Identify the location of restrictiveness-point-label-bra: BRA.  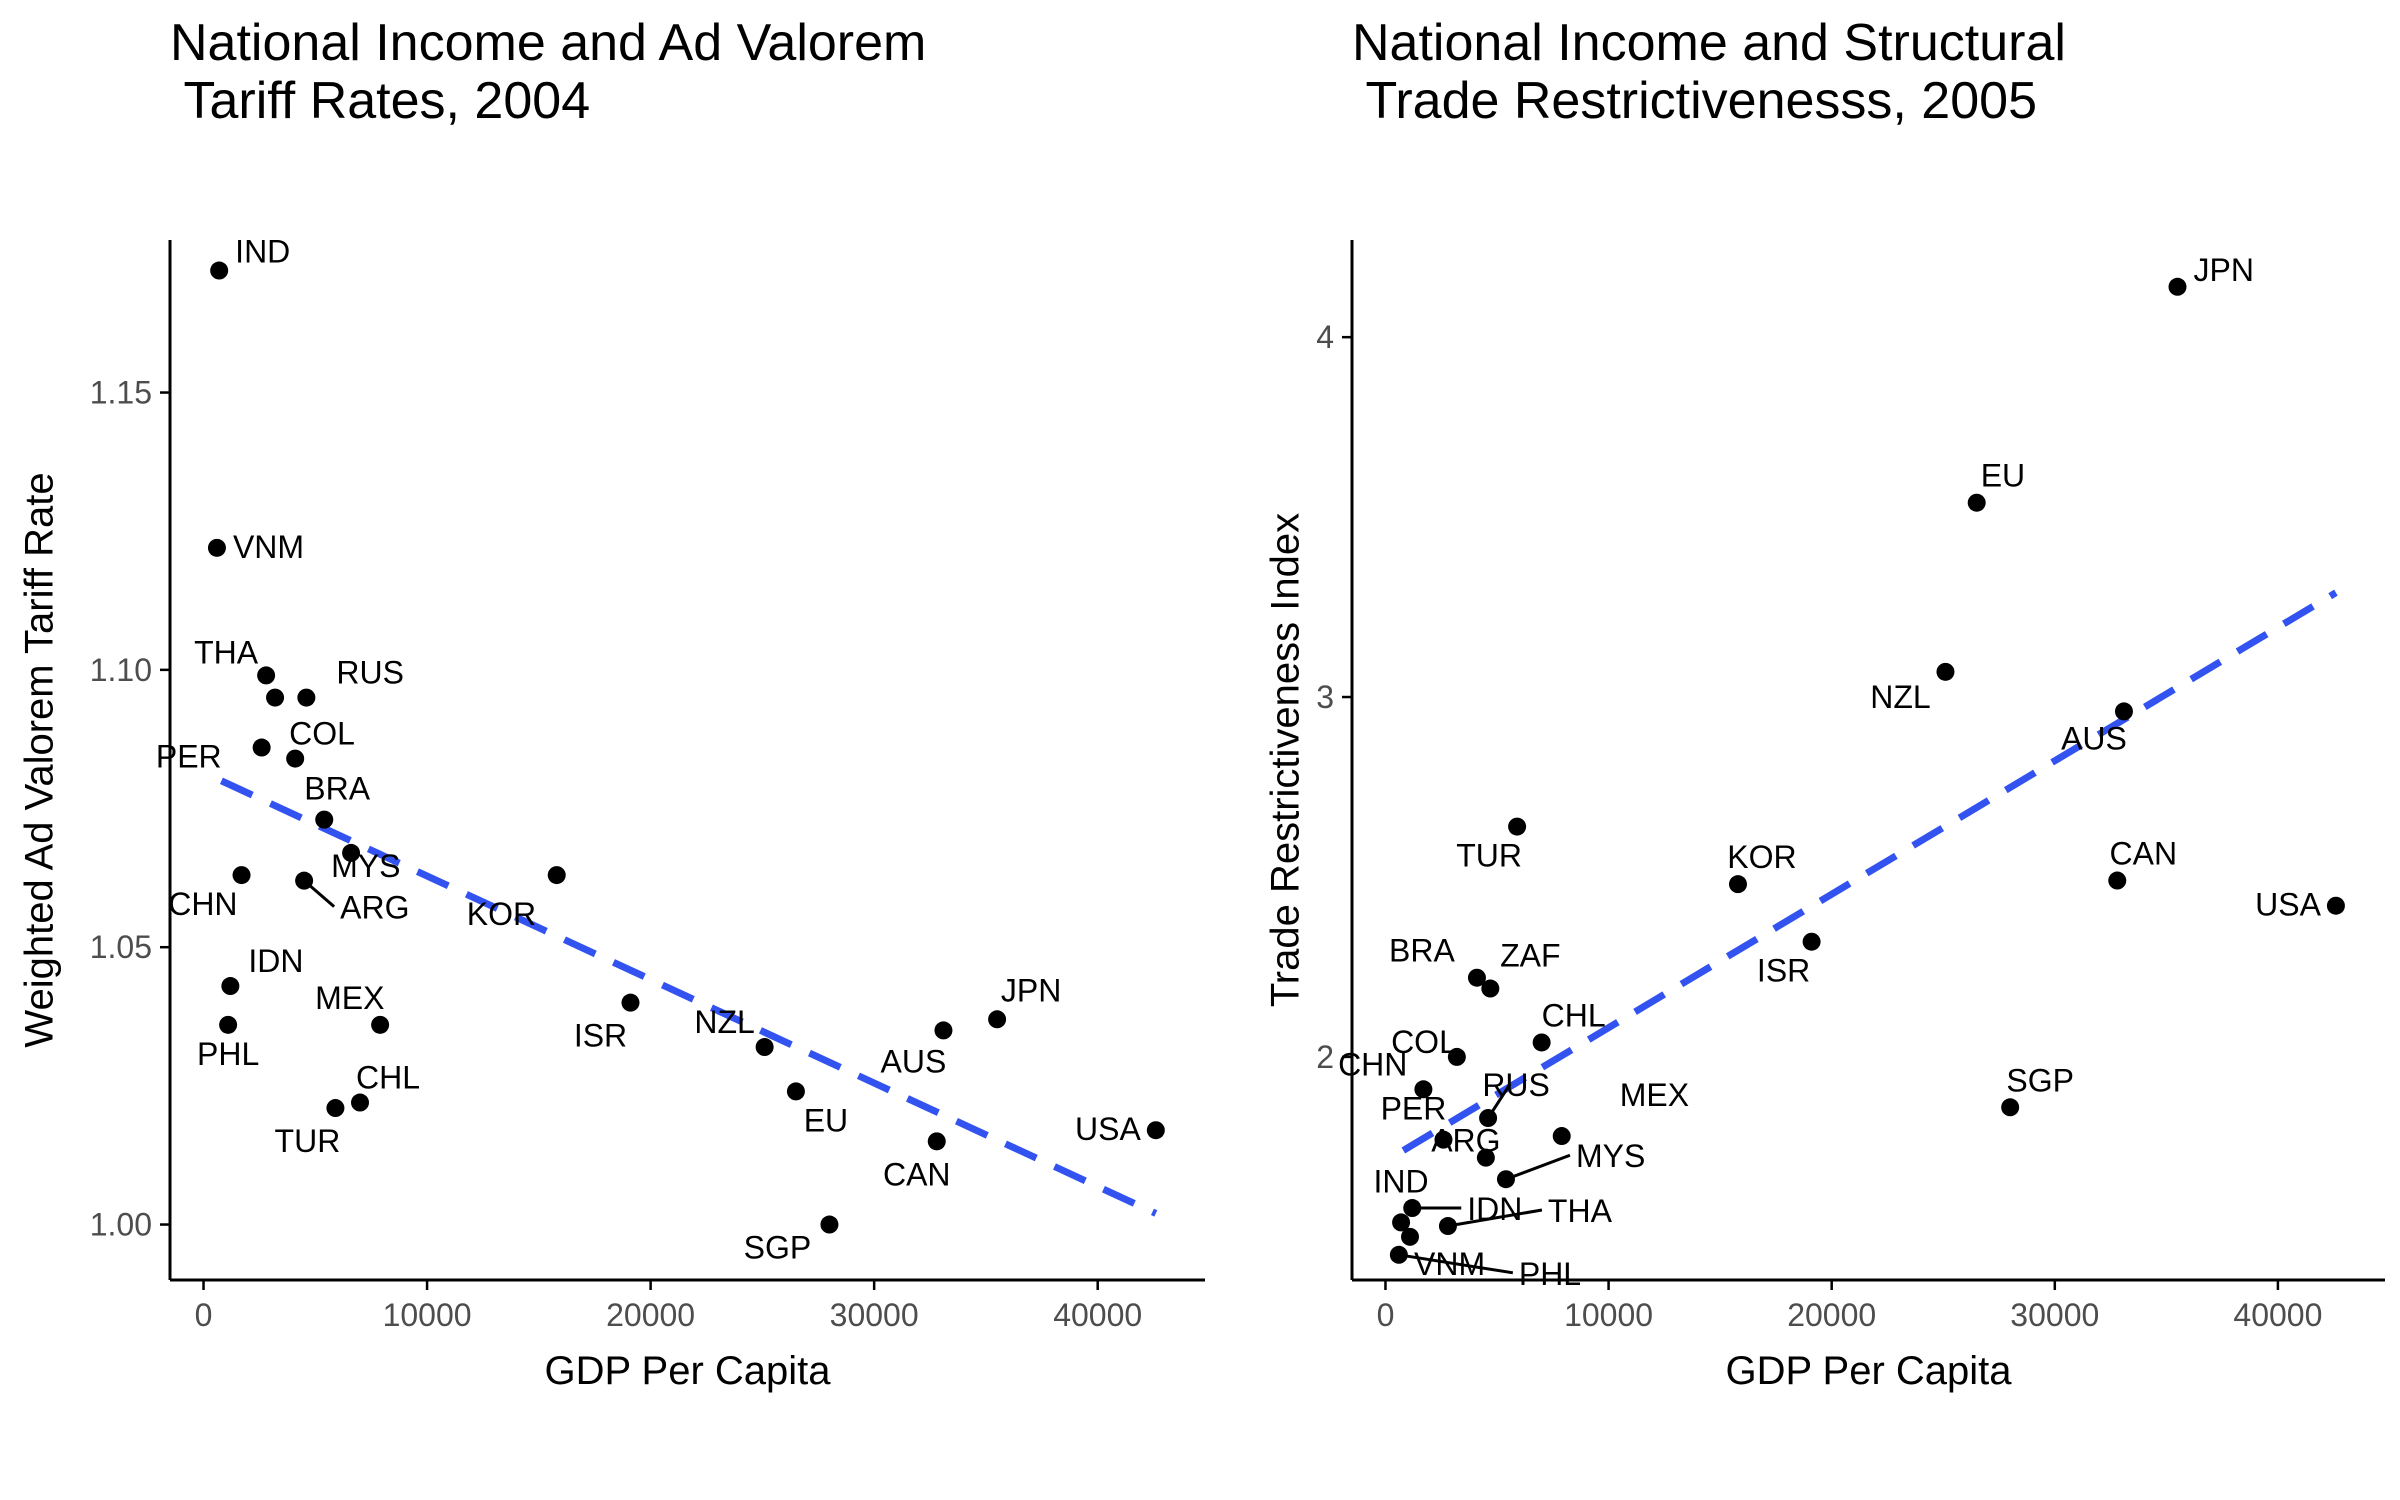
(1422, 951).